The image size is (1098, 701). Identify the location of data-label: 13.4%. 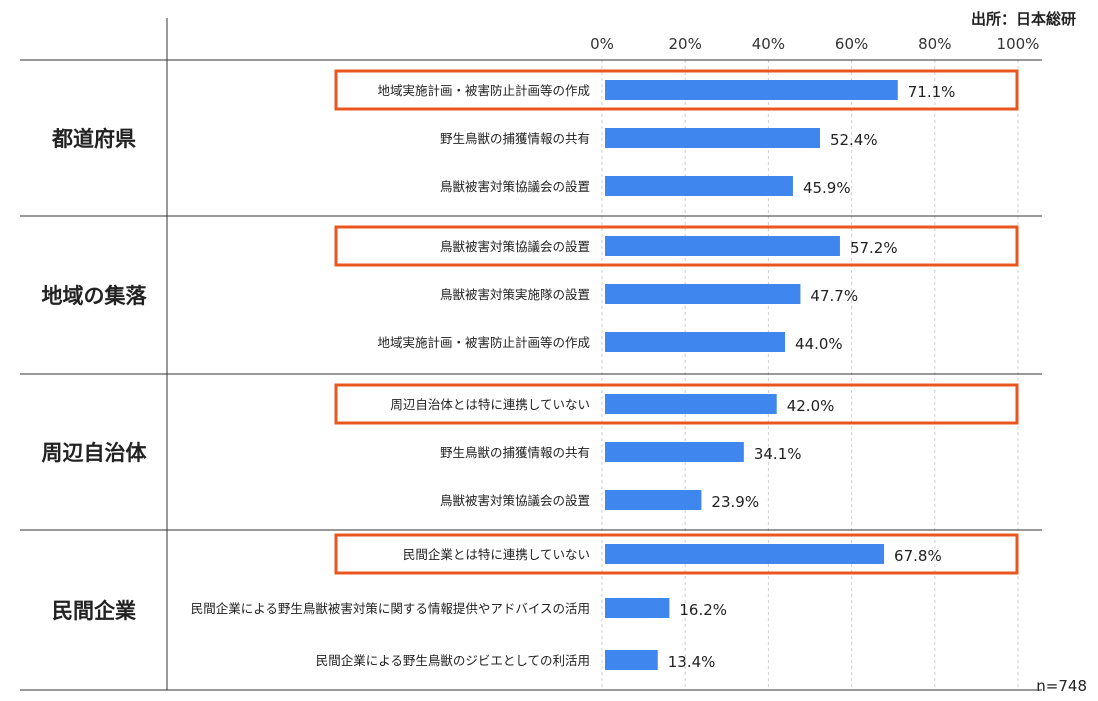
(692, 662).